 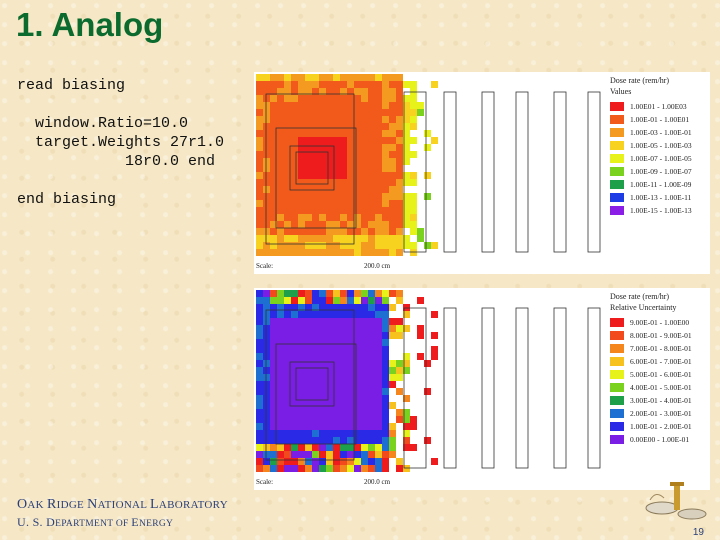 I want to click on legend-label: 2.00E-01 - 3.00E-01, so click(x=661, y=413).